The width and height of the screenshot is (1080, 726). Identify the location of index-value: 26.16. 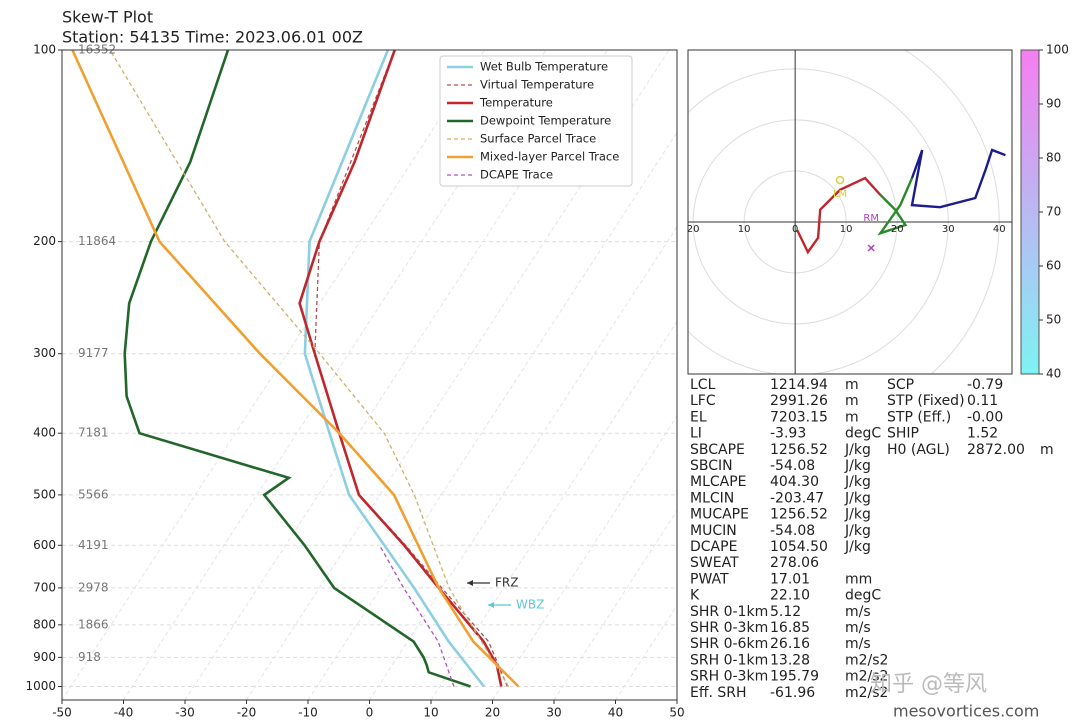
(790, 644).